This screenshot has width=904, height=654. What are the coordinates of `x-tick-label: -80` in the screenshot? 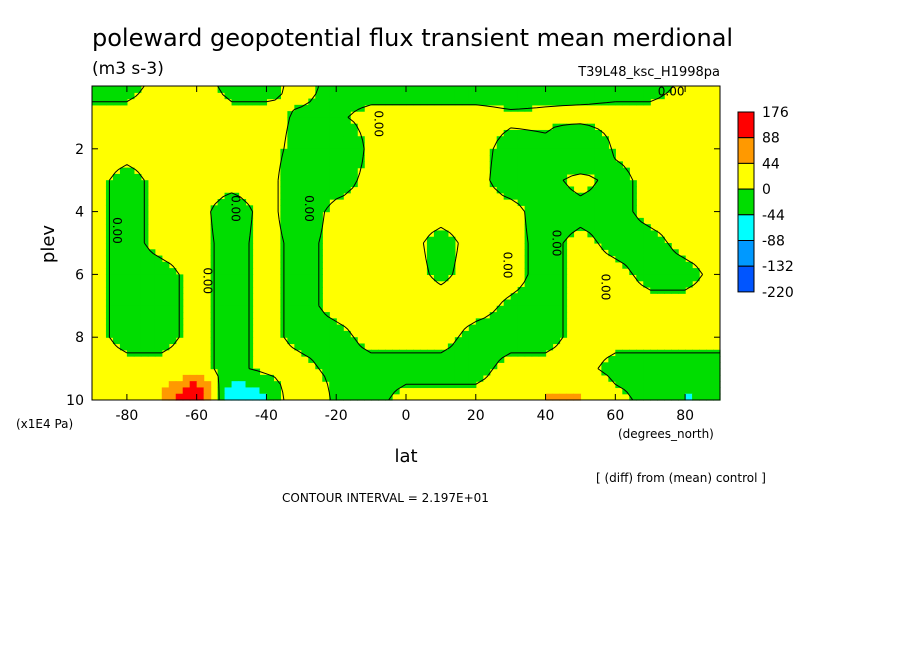 It's located at (126, 416).